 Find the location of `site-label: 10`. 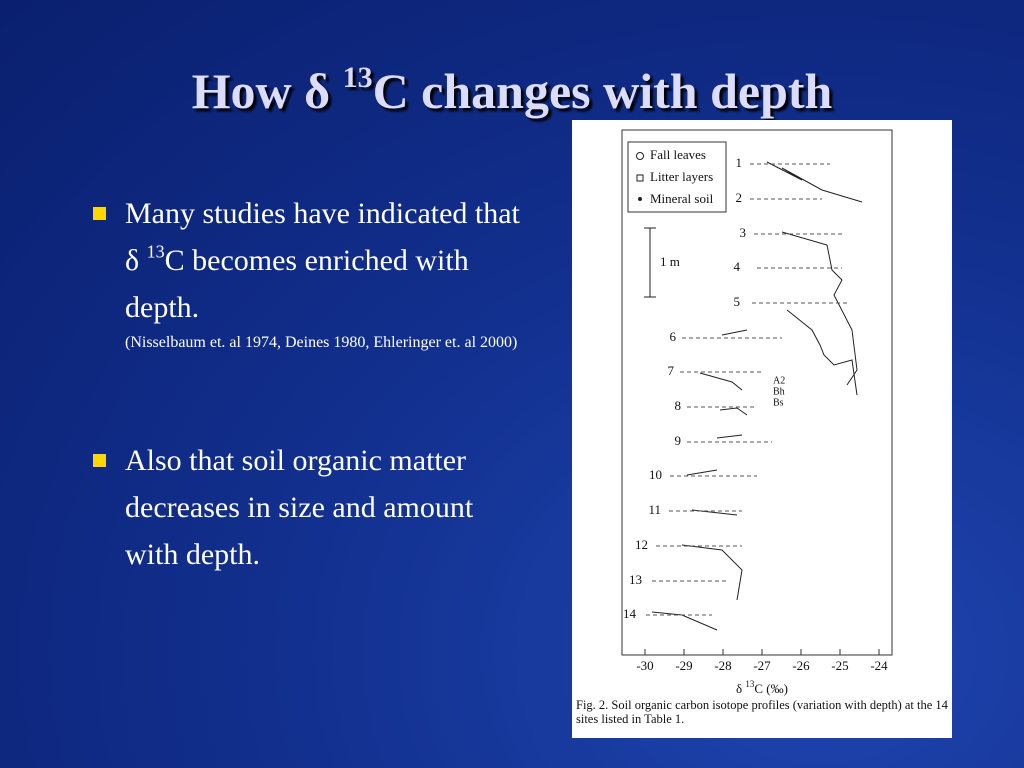

site-label: 10 is located at coordinates (655, 474).